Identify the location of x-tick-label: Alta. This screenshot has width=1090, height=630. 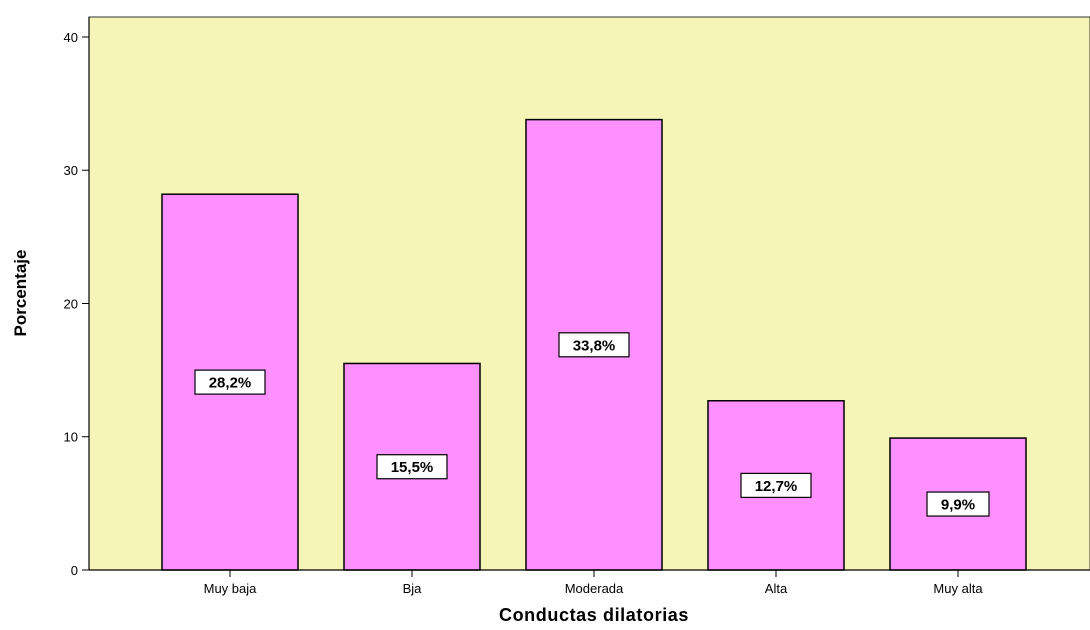
(776, 588).